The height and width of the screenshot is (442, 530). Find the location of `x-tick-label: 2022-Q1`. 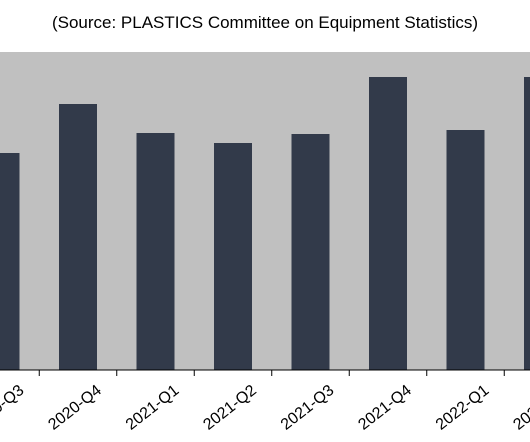

x-tick-label: 2022-Q1 is located at coordinates (463, 408).